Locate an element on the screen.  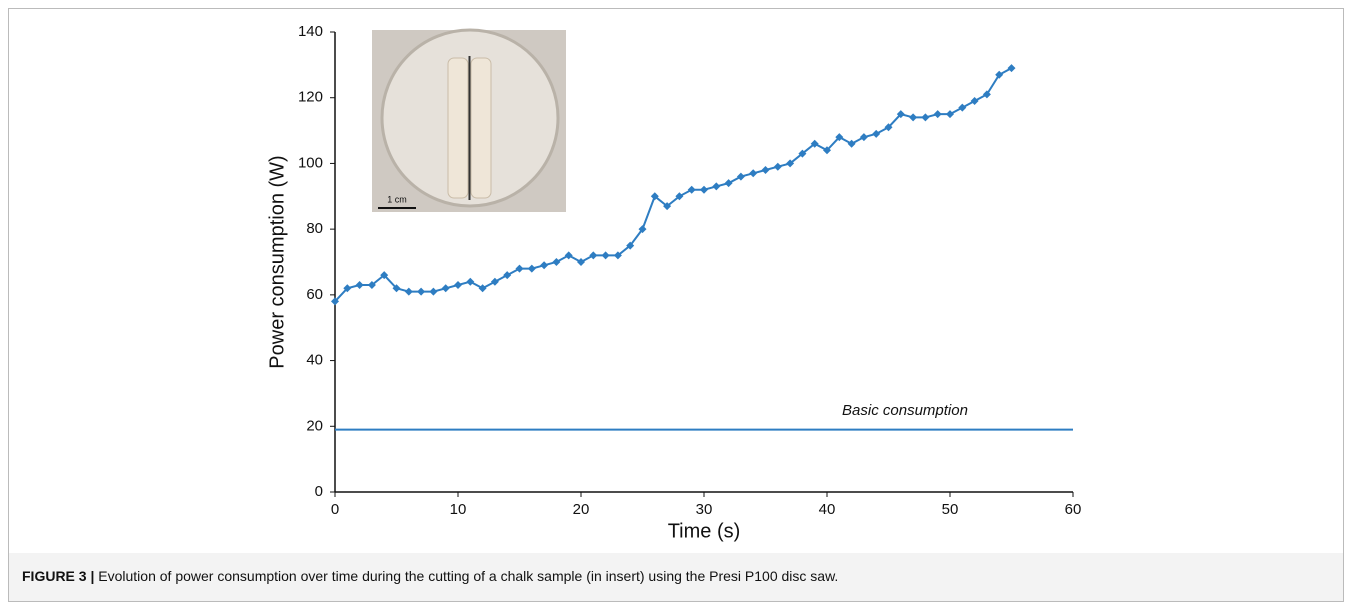
caption-band is located at coordinates (676, 577).